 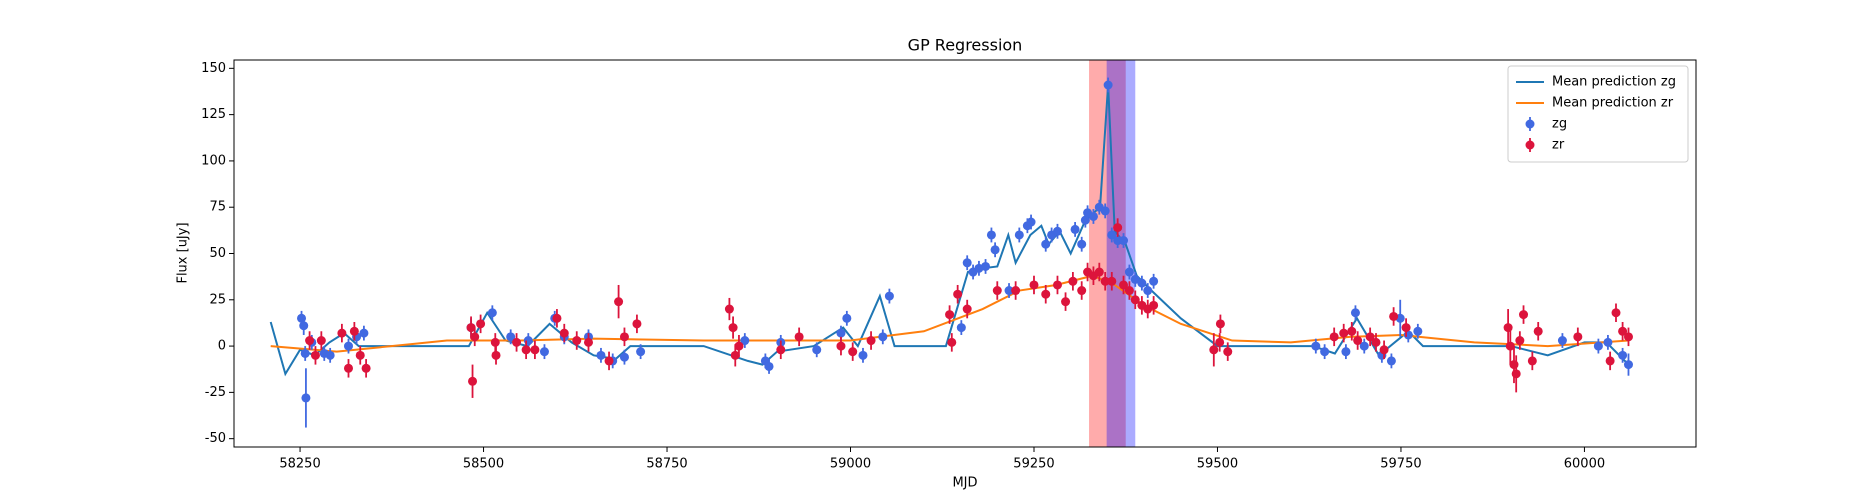 I want to click on y-axis-label: Flux [uJy], so click(x=183, y=252).